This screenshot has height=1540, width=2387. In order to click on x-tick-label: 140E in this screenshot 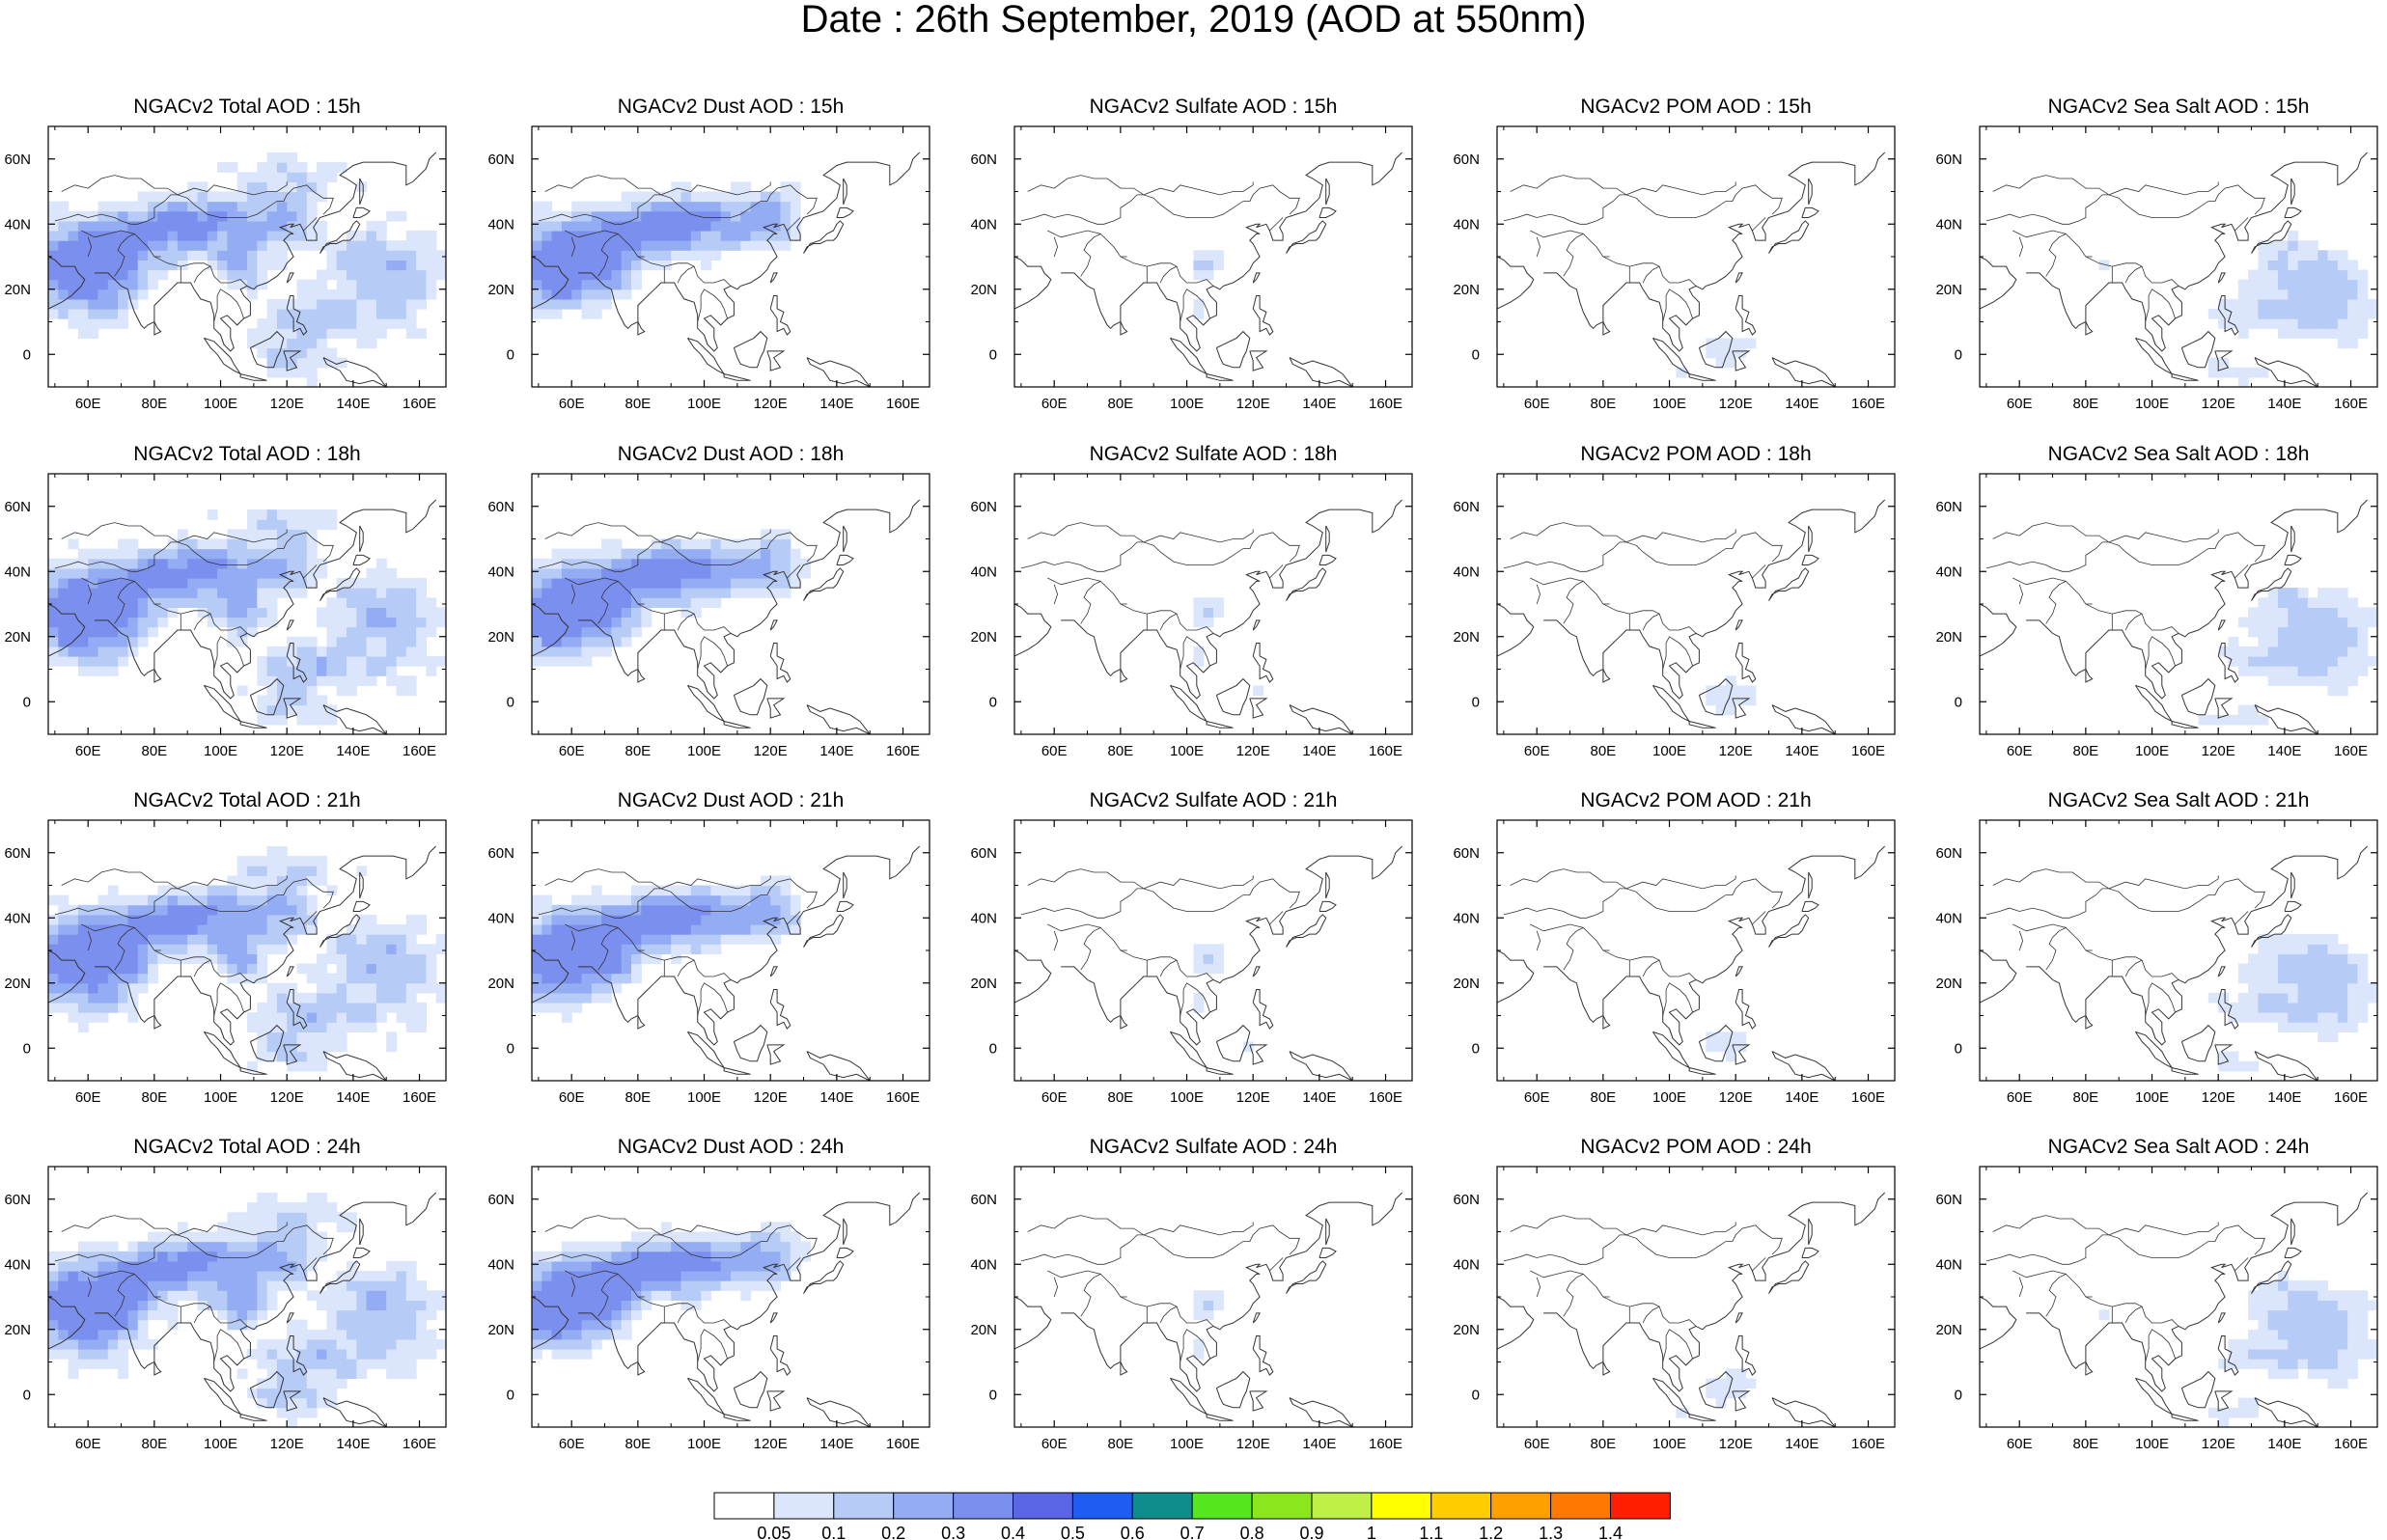, I will do `click(353, 1097)`.